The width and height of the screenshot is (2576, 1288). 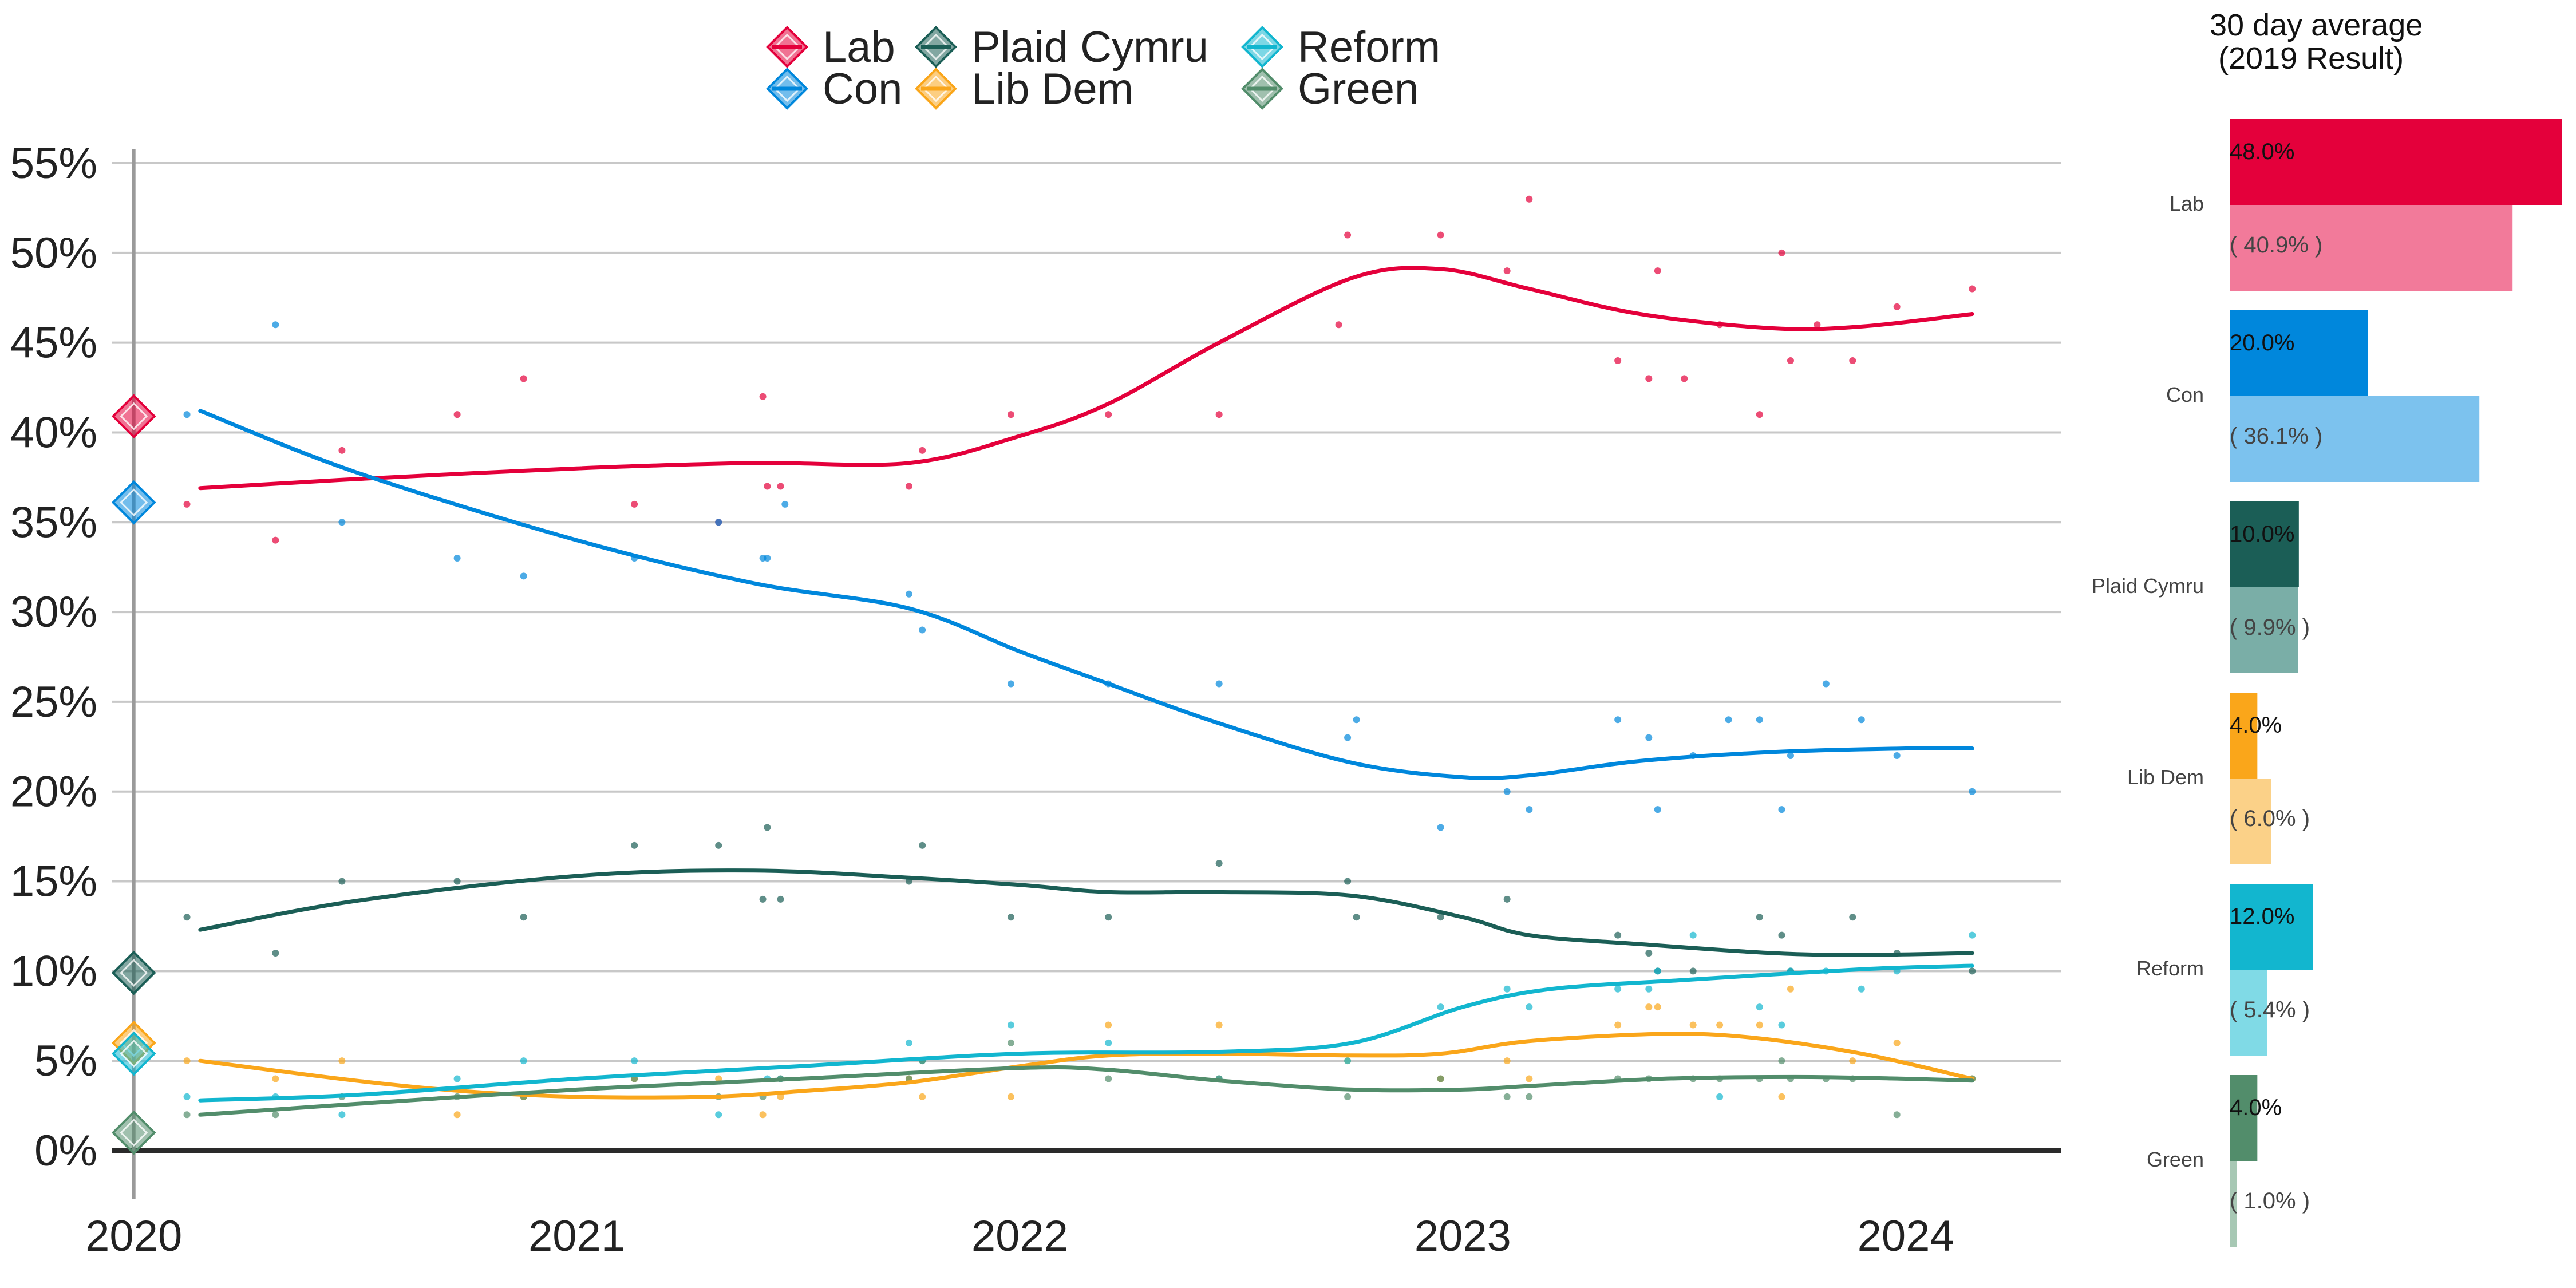 I want to click on y-tick-label: 20%, so click(x=53, y=792).